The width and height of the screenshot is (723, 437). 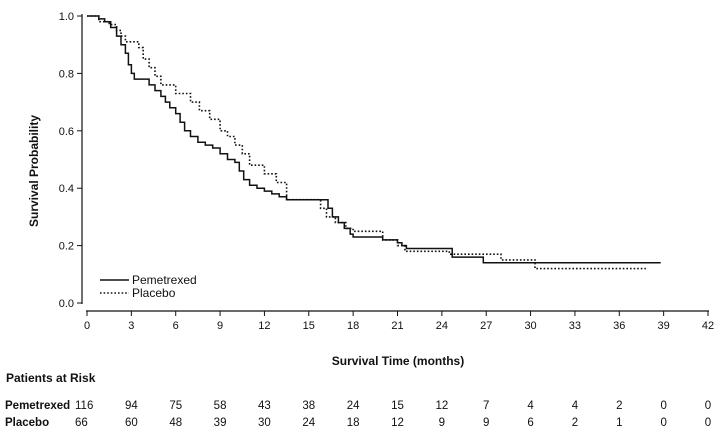 I want to click on risk-cell: 30, so click(x=264, y=423).